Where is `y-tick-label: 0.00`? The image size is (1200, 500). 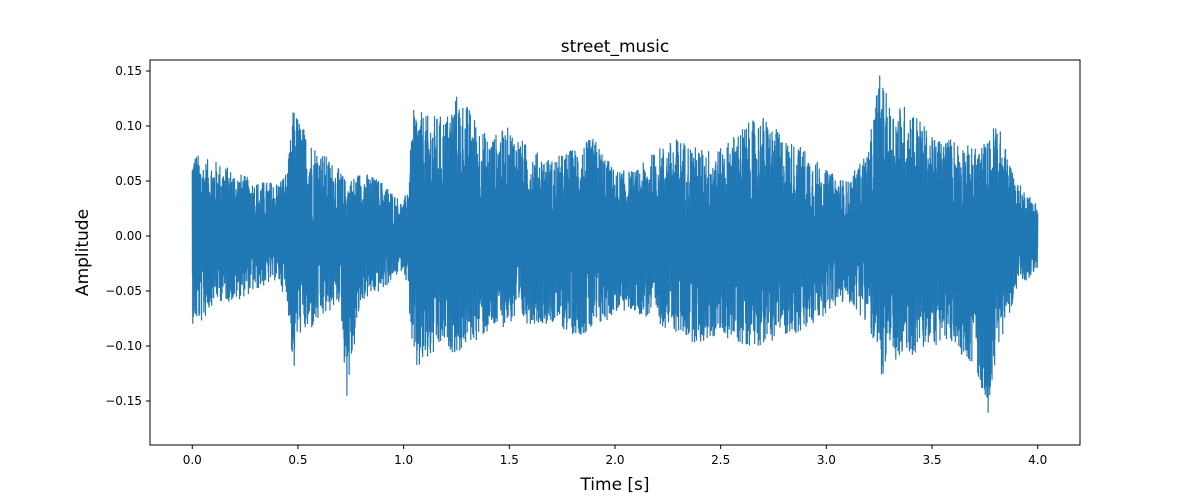 y-tick-label: 0.00 is located at coordinates (128, 236).